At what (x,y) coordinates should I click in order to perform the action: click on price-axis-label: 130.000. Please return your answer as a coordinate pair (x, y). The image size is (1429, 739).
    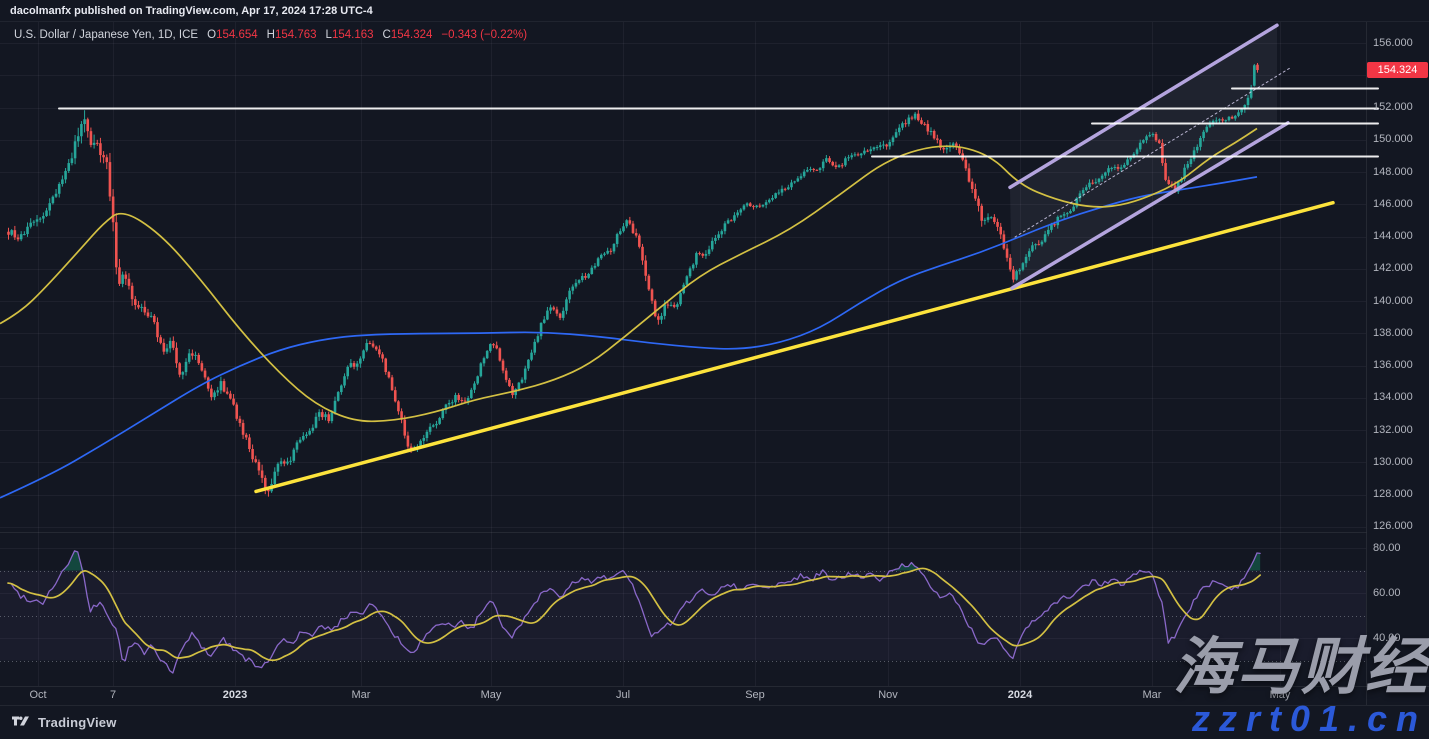
    Looking at the image, I should click on (1393, 461).